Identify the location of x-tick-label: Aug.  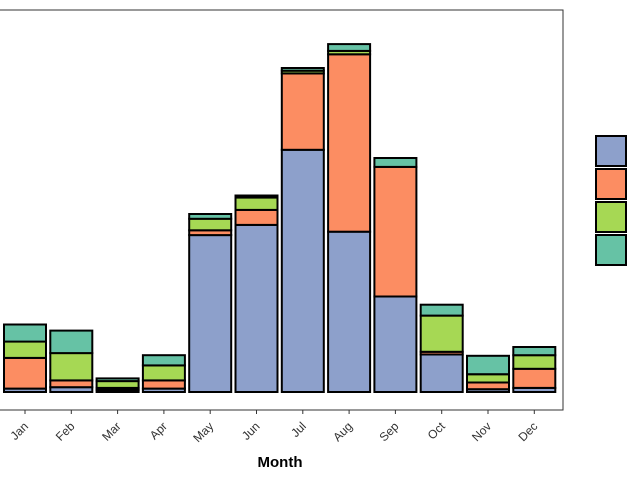
(342, 431).